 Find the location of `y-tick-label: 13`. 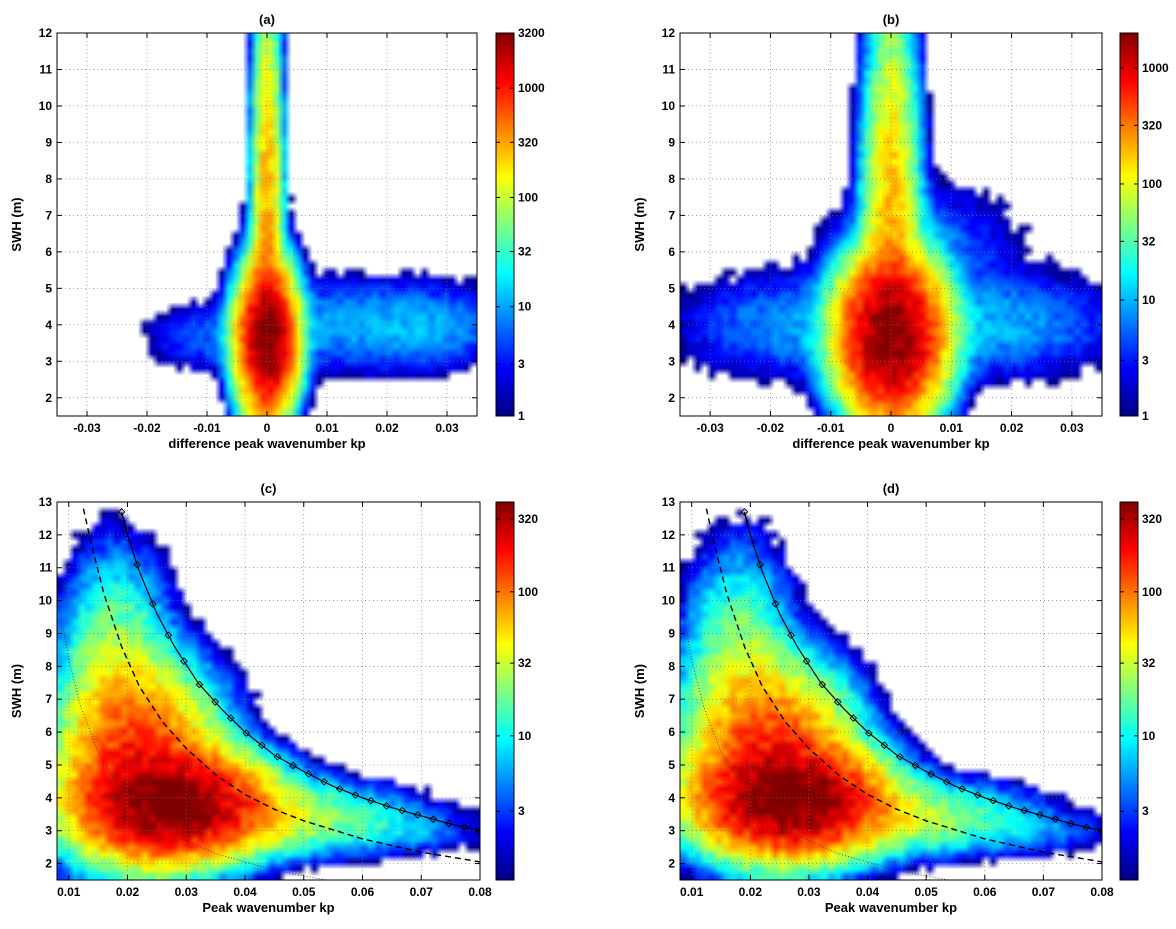

y-tick-label: 13 is located at coordinates (46, 502).